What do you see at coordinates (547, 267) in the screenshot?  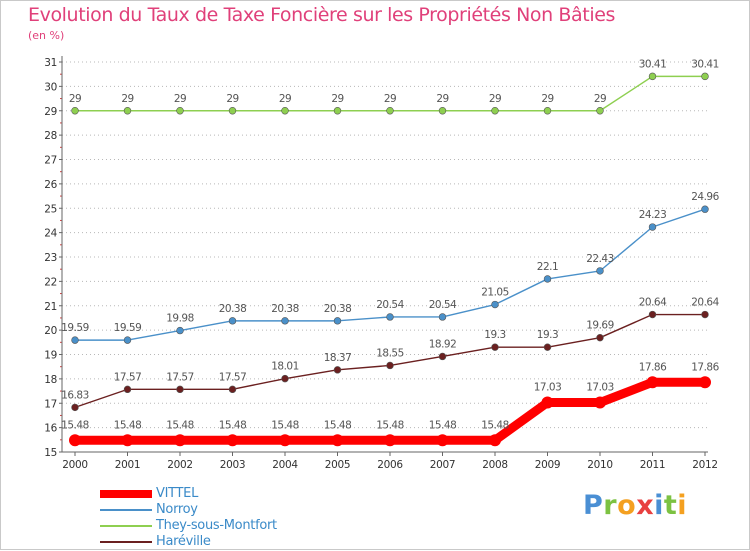 I see `data-label: 22.1` at bounding box center [547, 267].